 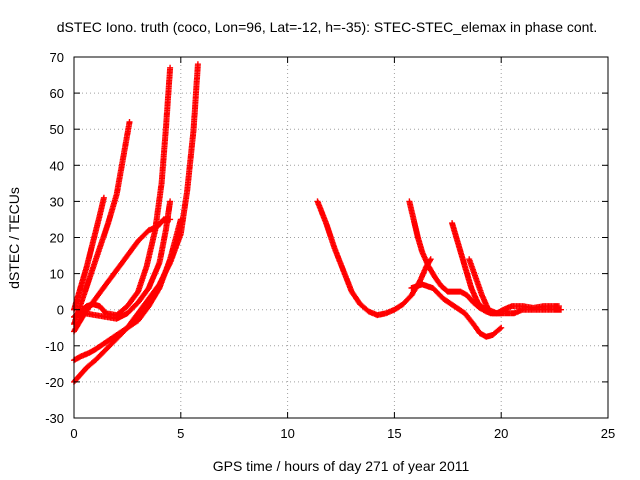 What do you see at coordinates (341, 466) in the screenshot?
I see `x-axis-label: GPS time / hours of day 271 of year 2011` at bounding box center [341, 466].